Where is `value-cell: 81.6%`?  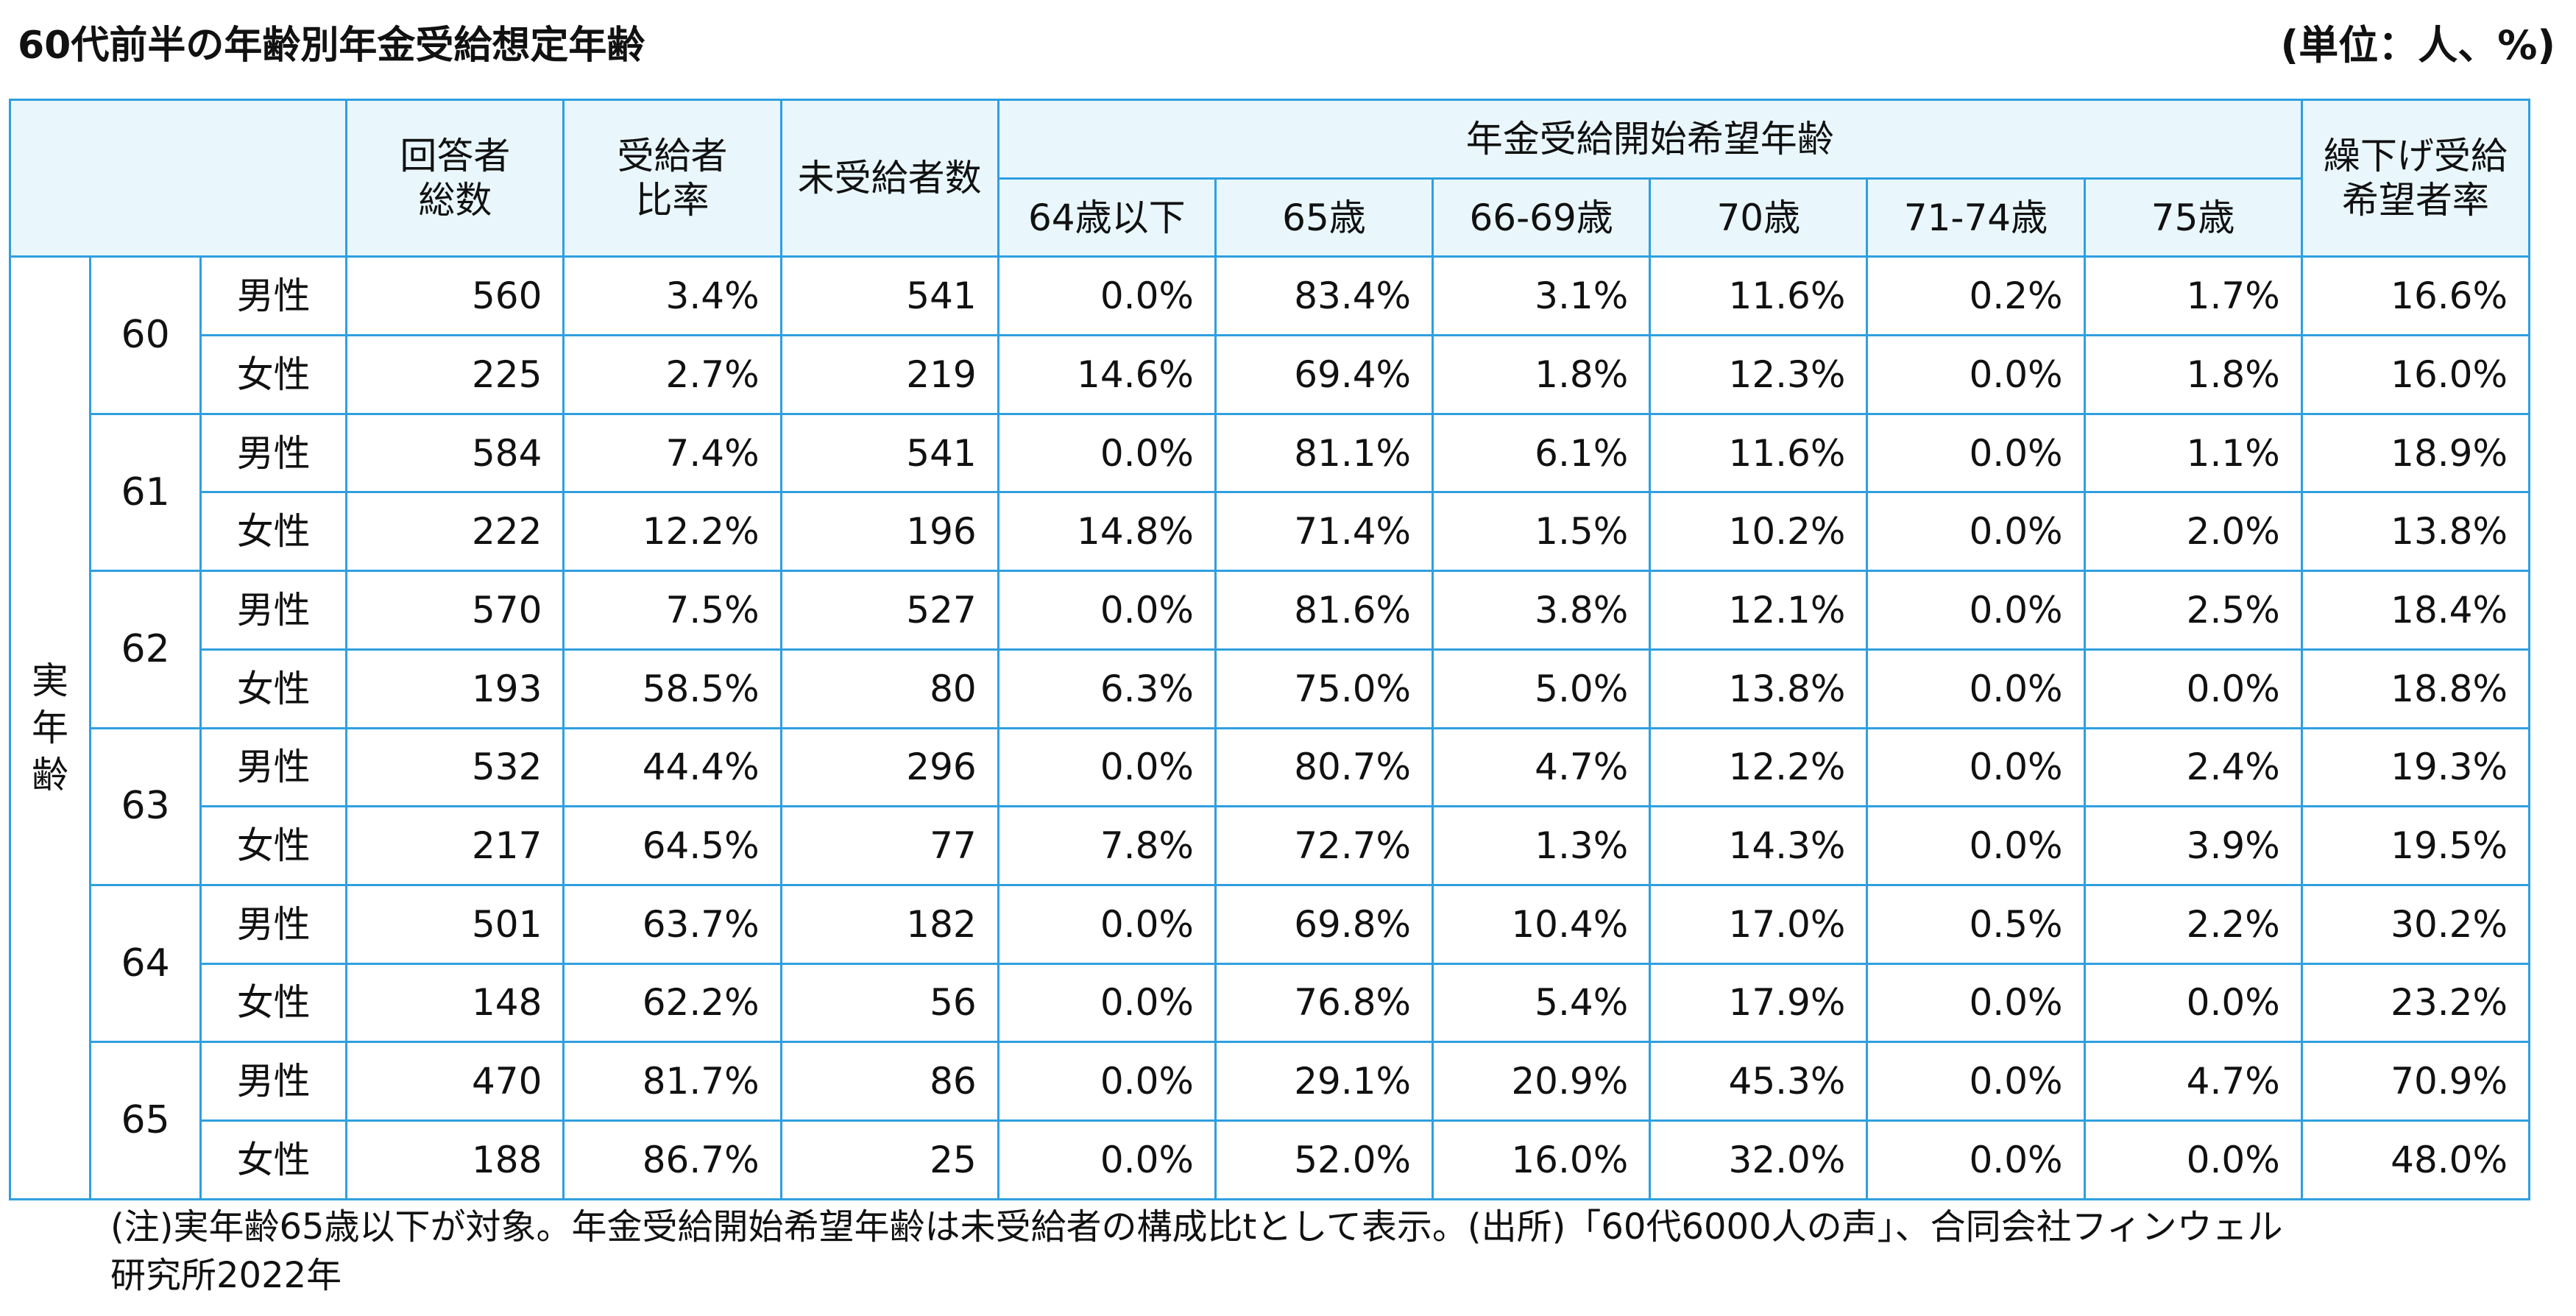 value-cell: 81.6% is located at coordinates (1324, 611).